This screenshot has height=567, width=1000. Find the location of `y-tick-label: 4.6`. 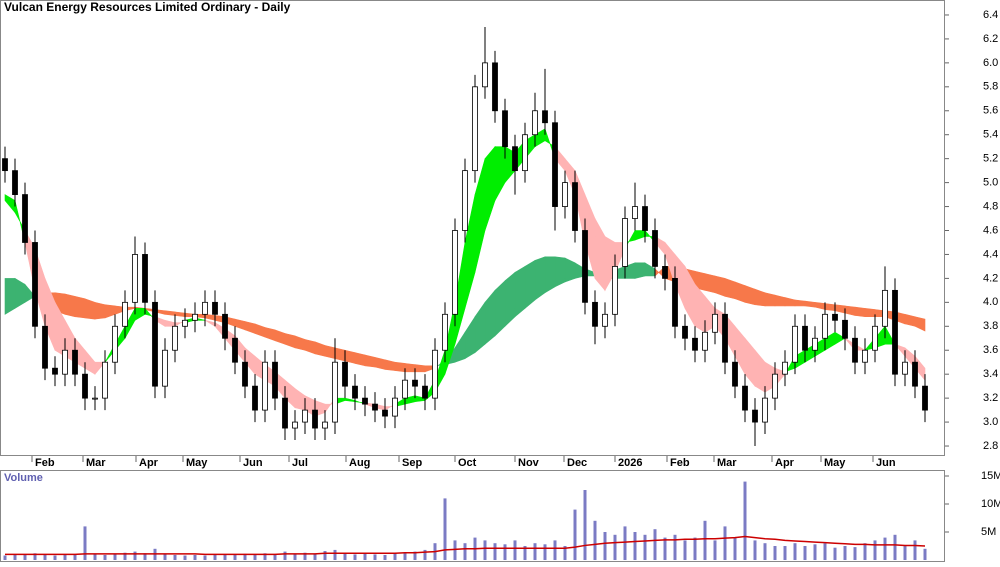

y-tick-label: 4.6 is located at coordinates (990, 230).